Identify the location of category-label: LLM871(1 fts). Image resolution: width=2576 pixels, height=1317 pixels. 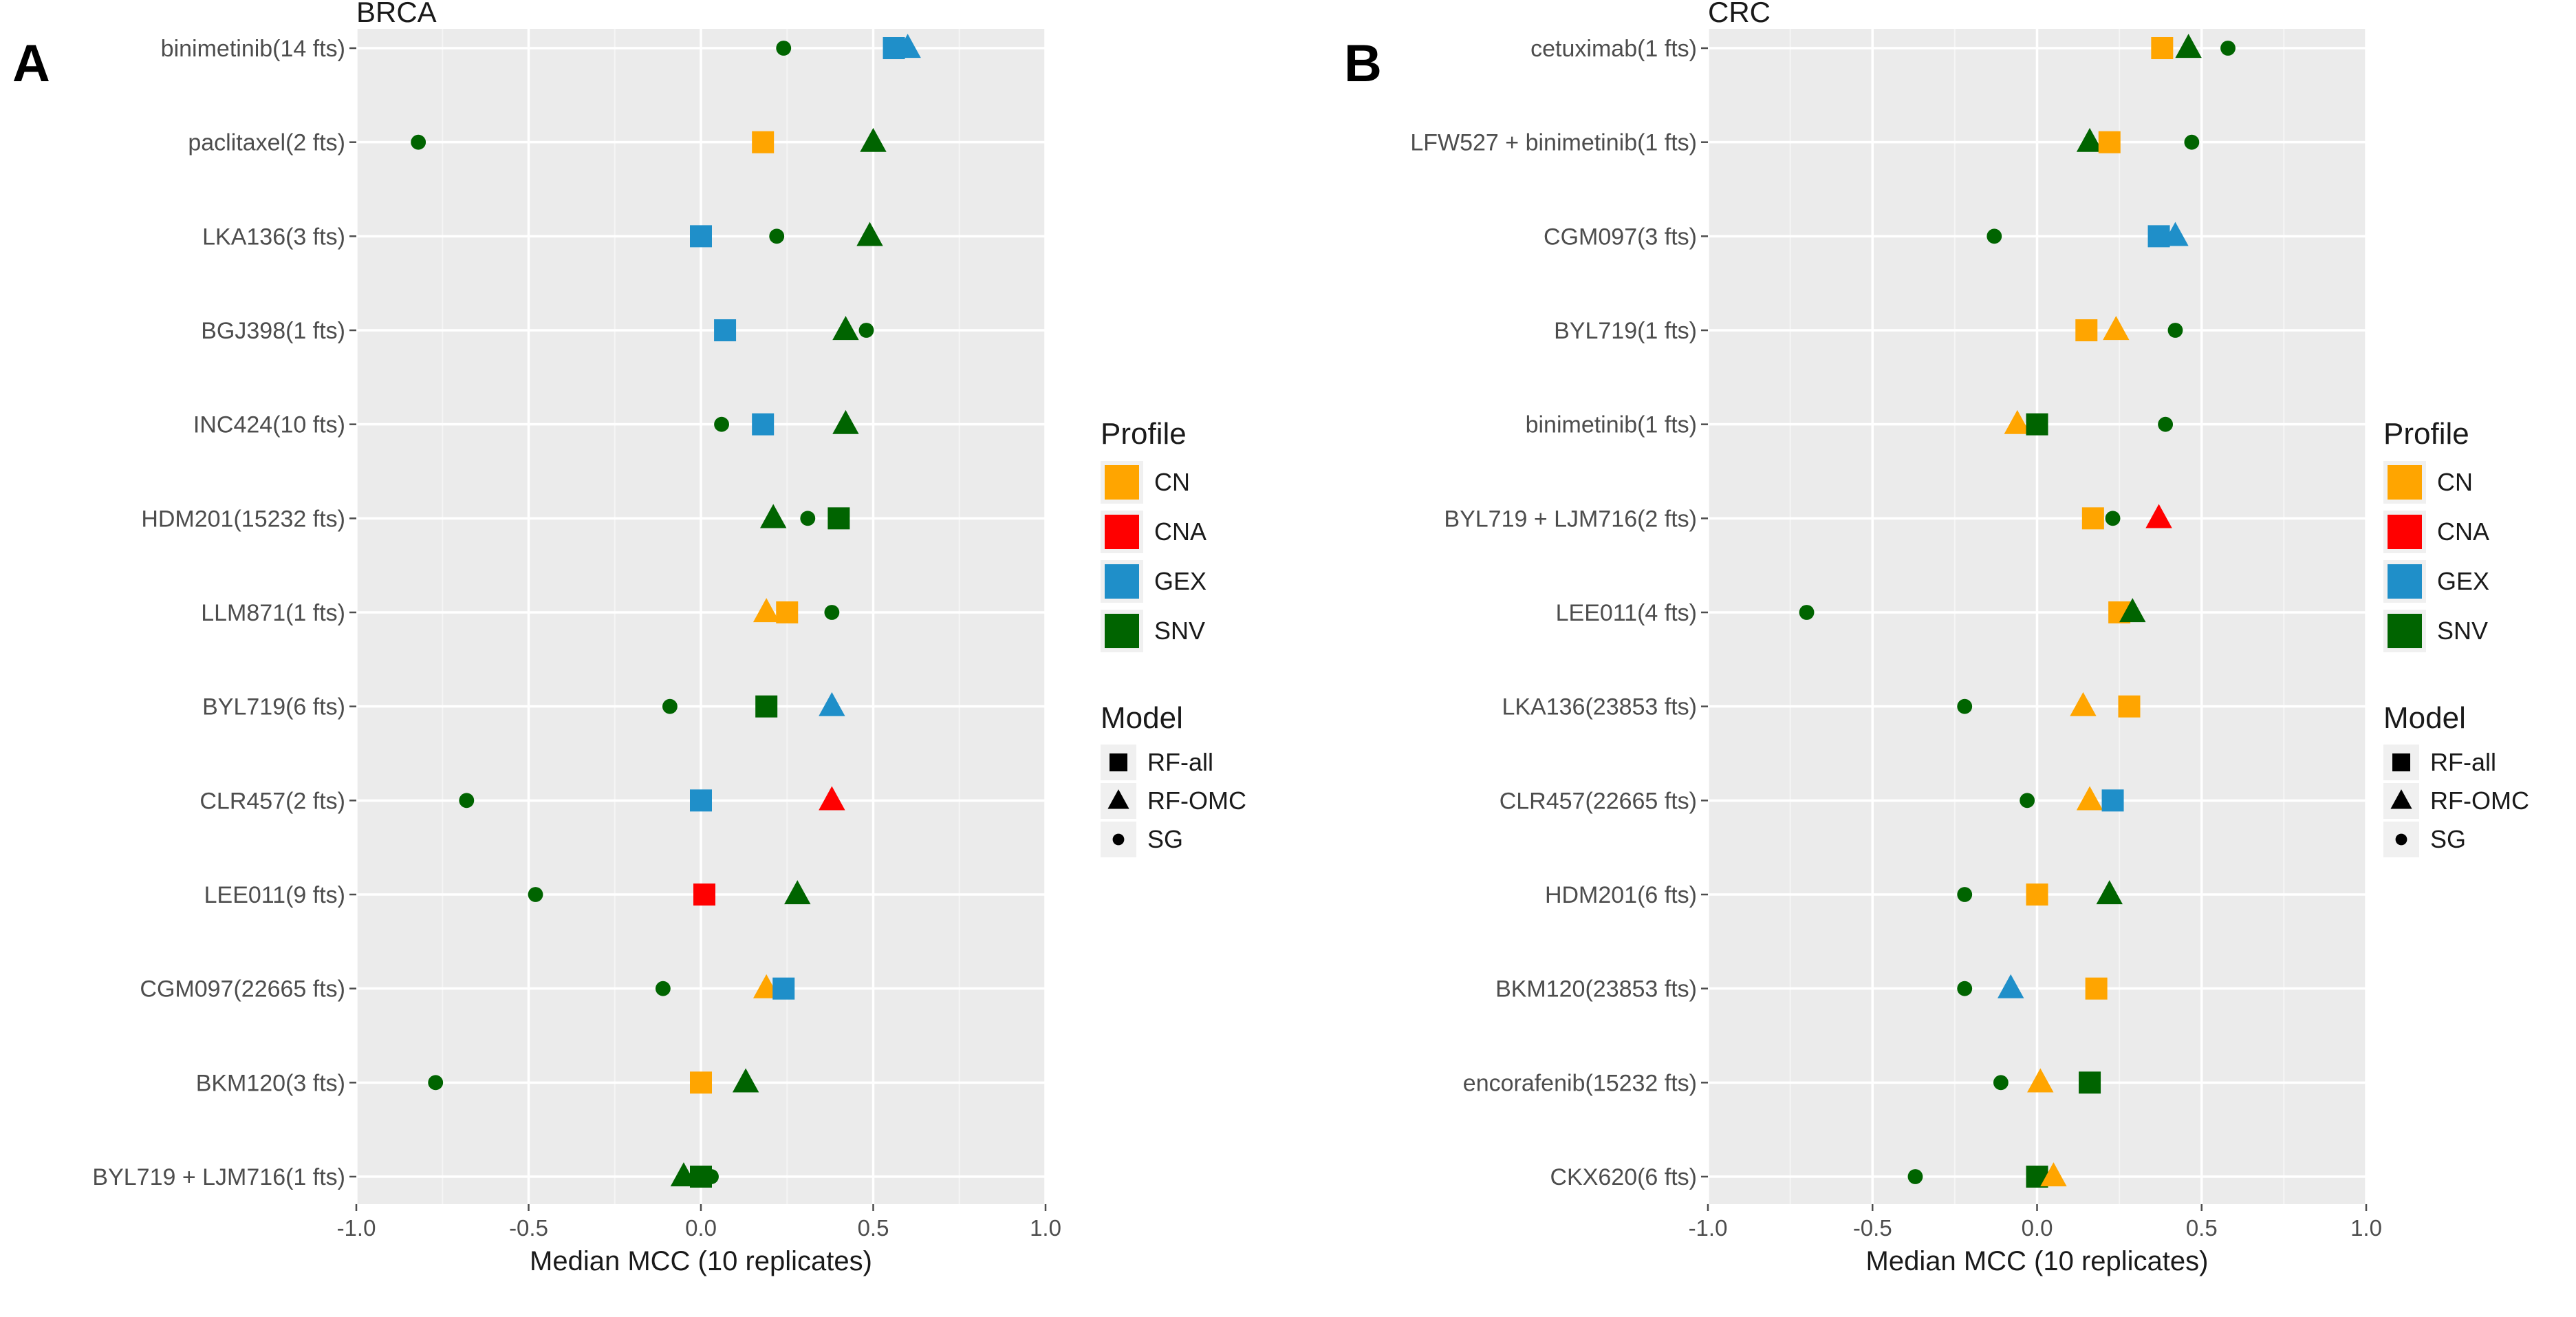
(273, 613).